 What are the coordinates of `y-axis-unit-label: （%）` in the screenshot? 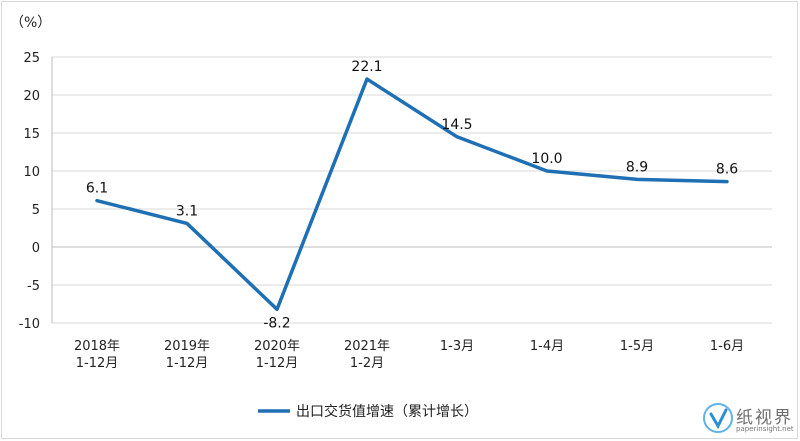 It's located at (30, 23).